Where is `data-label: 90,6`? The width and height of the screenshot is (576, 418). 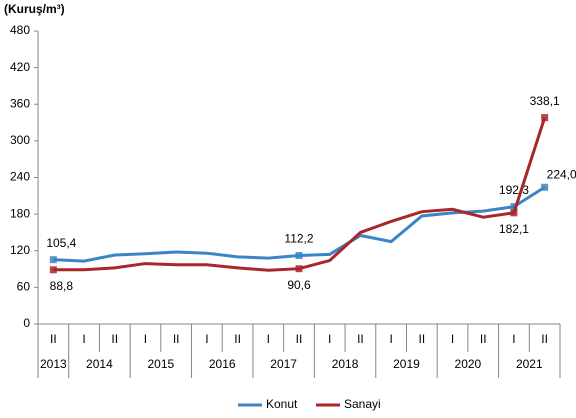
data-label: 90,6 is located at coordinates (299, 285).